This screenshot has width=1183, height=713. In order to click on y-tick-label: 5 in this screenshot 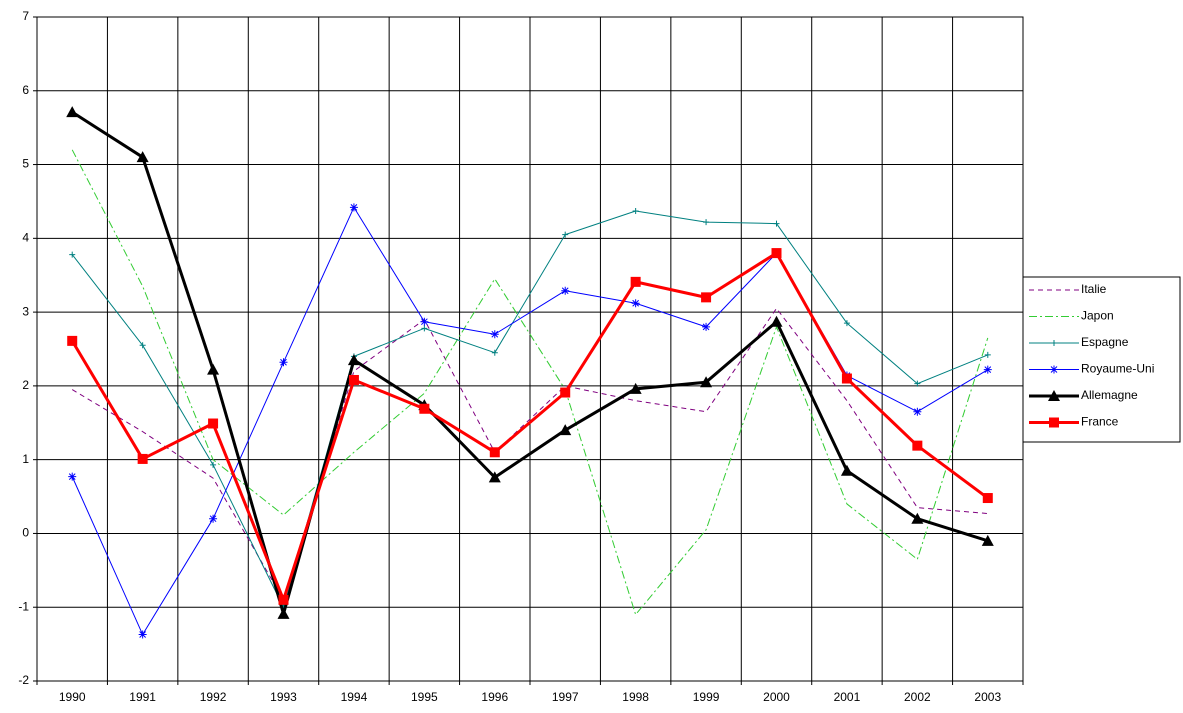, I will do `click(25, 164)`.